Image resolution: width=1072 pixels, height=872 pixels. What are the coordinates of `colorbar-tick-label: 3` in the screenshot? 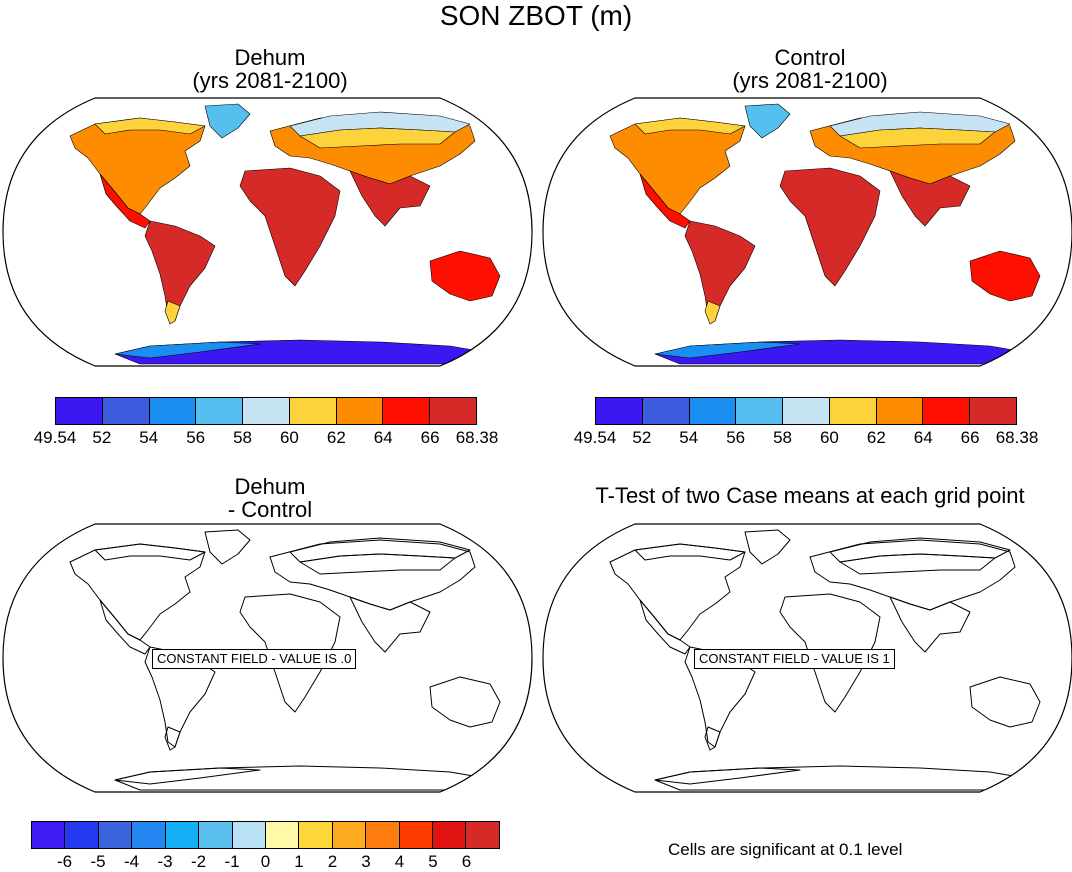 It's located at (366, 861).